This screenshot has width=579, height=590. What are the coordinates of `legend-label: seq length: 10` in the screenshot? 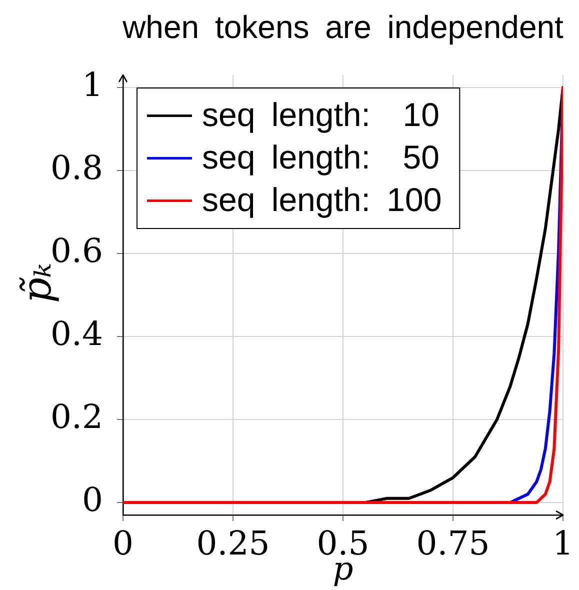 It's located at (321, 114).